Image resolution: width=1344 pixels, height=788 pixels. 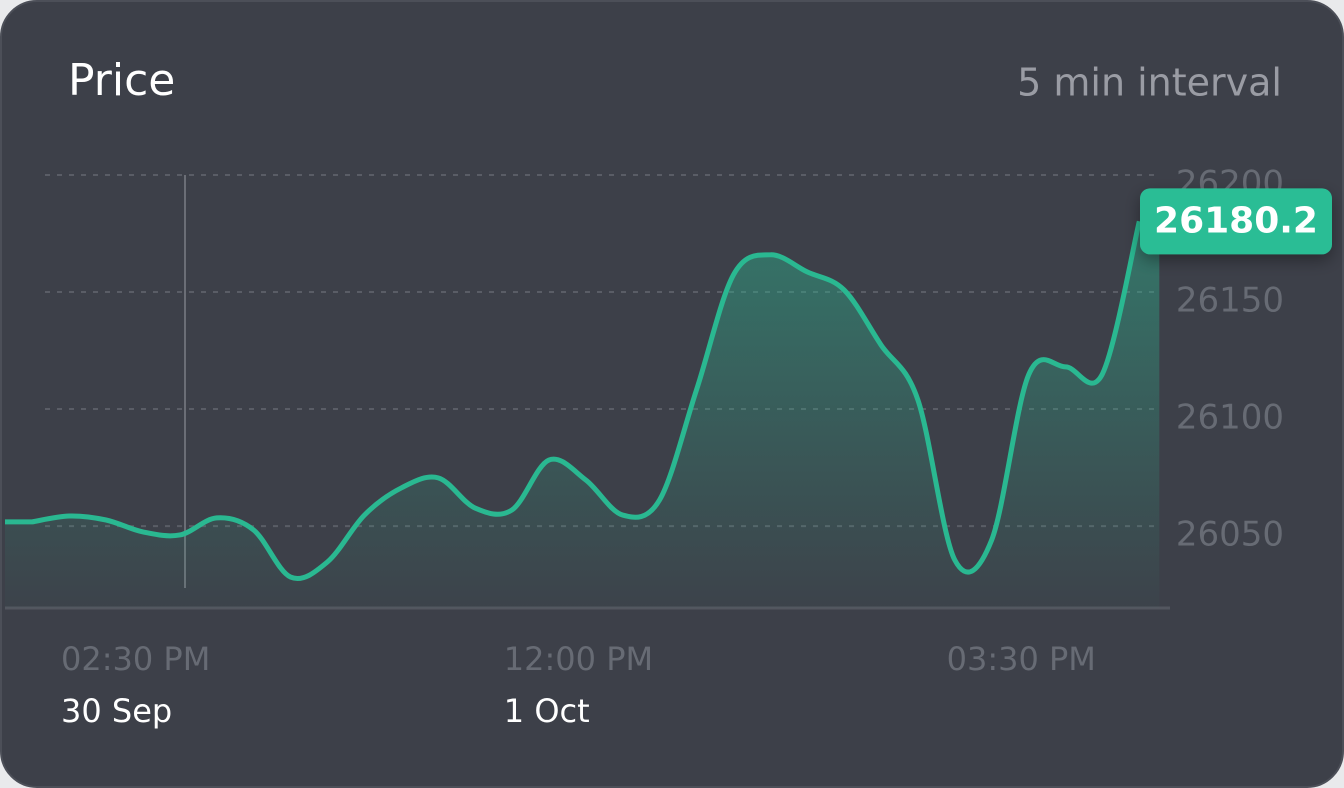 I want to click on interval-label: 5 min interval, so click(x=1149, y=83).